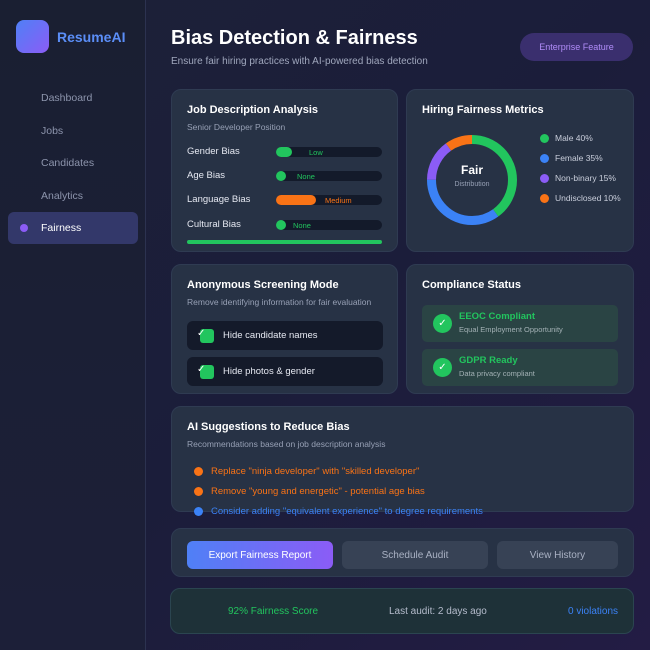  What do you see at coordinates (236, 127) in the screenshot?
I see `card-subtitle: Senior Developer Position` at bounding box center [236, 127].